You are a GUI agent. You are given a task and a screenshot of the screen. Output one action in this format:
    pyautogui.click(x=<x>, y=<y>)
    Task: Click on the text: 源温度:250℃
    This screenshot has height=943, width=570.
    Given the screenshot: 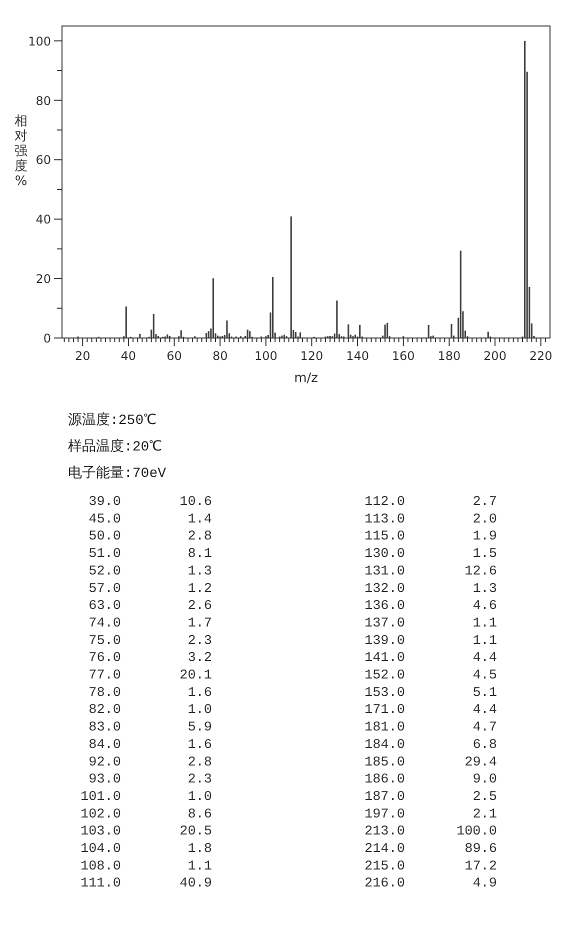 What is the action you would take?
    pyautogui.click(x=112, y=420)
    